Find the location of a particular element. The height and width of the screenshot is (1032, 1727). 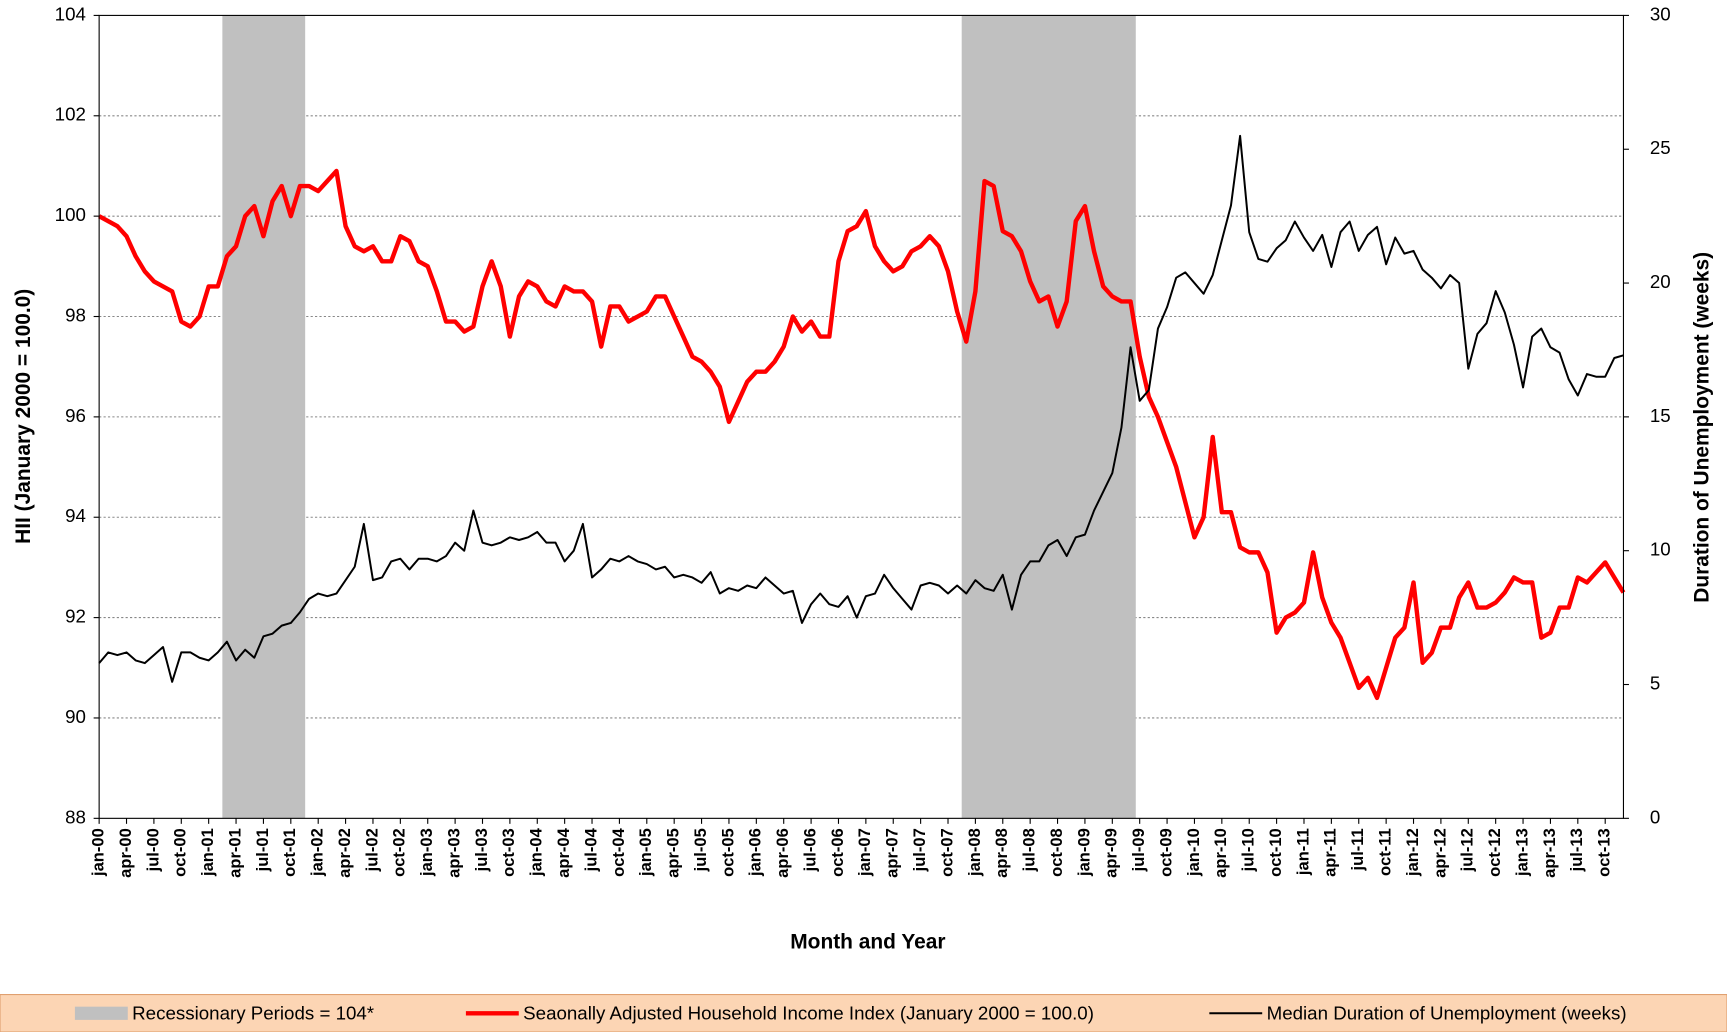

y-tick-label: 100 is located at coordinates (70, 214).